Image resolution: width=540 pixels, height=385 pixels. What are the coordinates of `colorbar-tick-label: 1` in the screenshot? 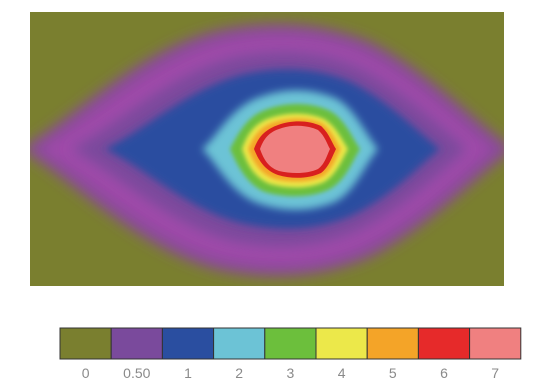 It's located at (188, 373).